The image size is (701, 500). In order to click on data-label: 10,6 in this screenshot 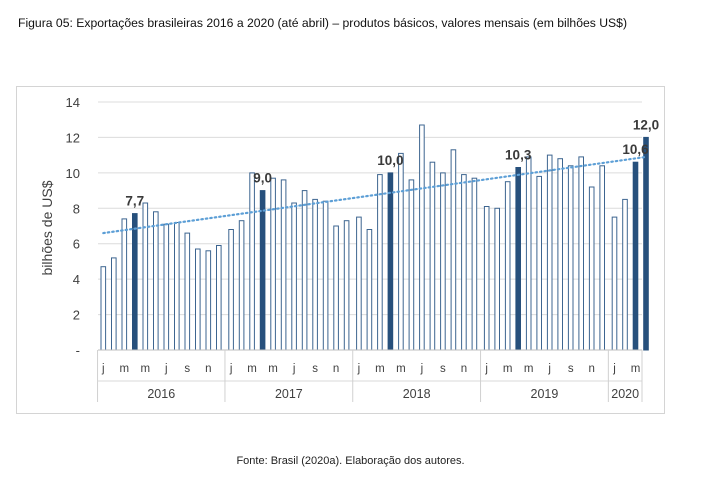, I will do `click(635, 149)`.